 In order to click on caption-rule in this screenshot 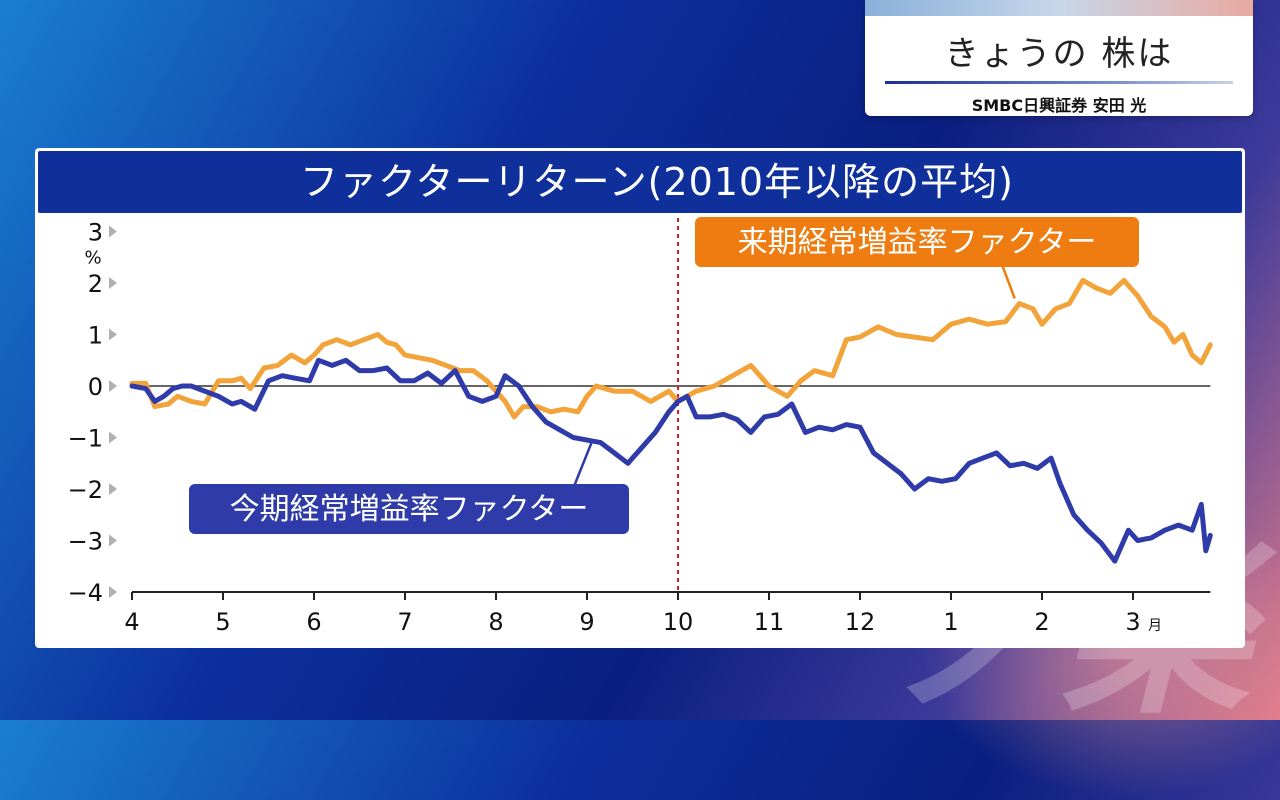, I will do `click(1059, 82)`.